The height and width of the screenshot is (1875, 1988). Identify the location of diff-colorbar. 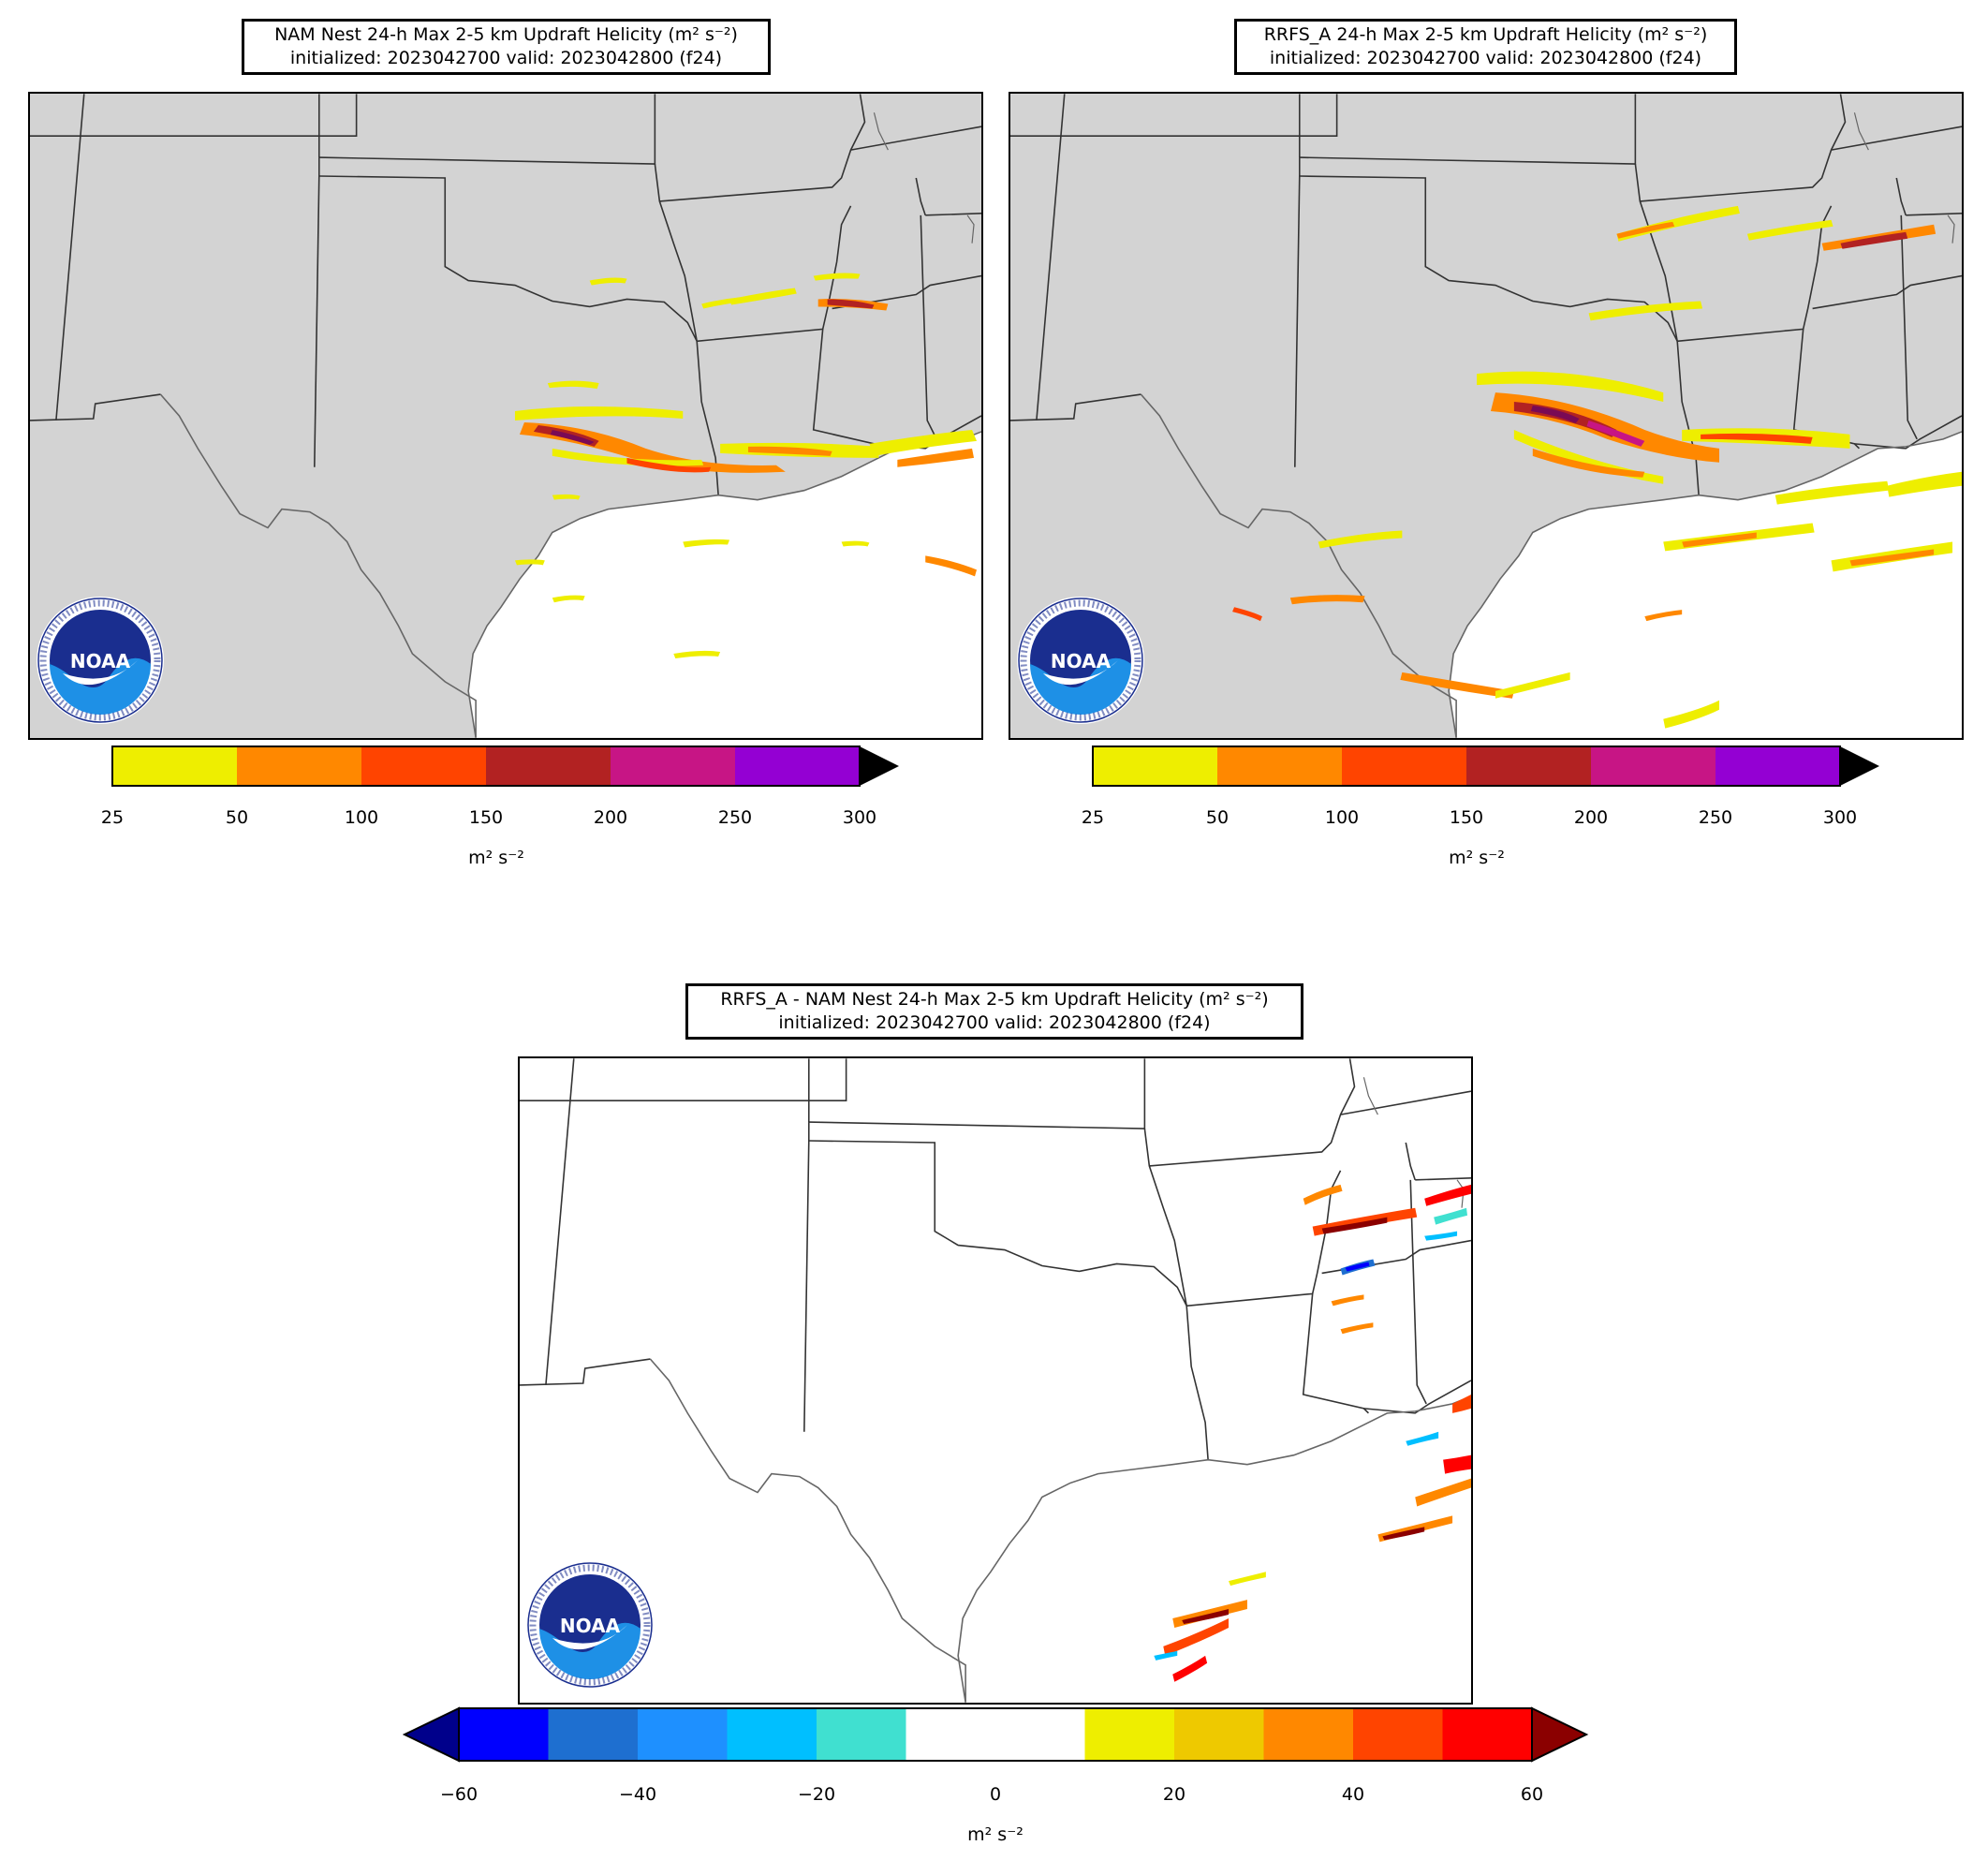
(996, 1734).